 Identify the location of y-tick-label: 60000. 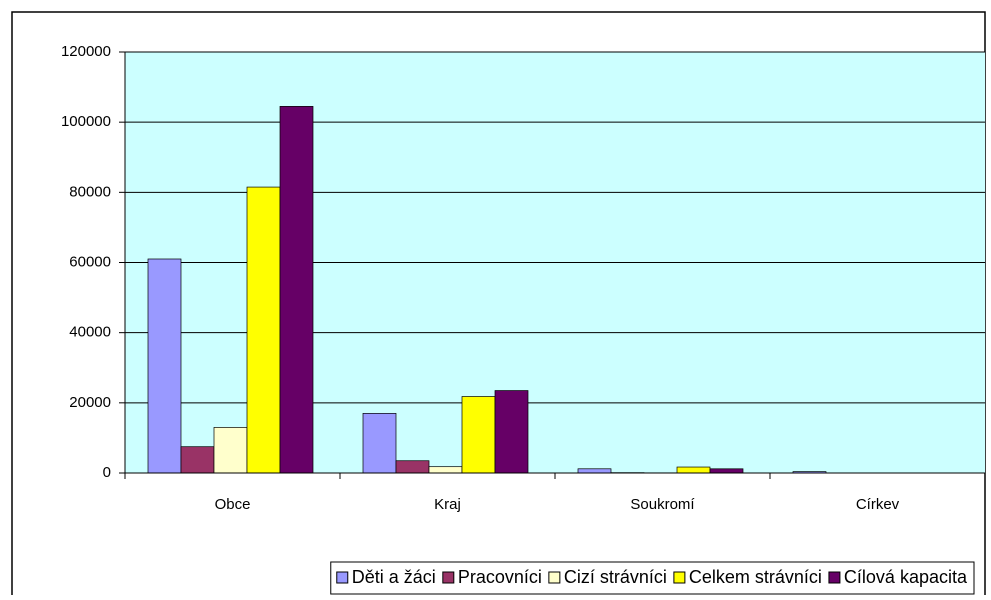
(90, 261).